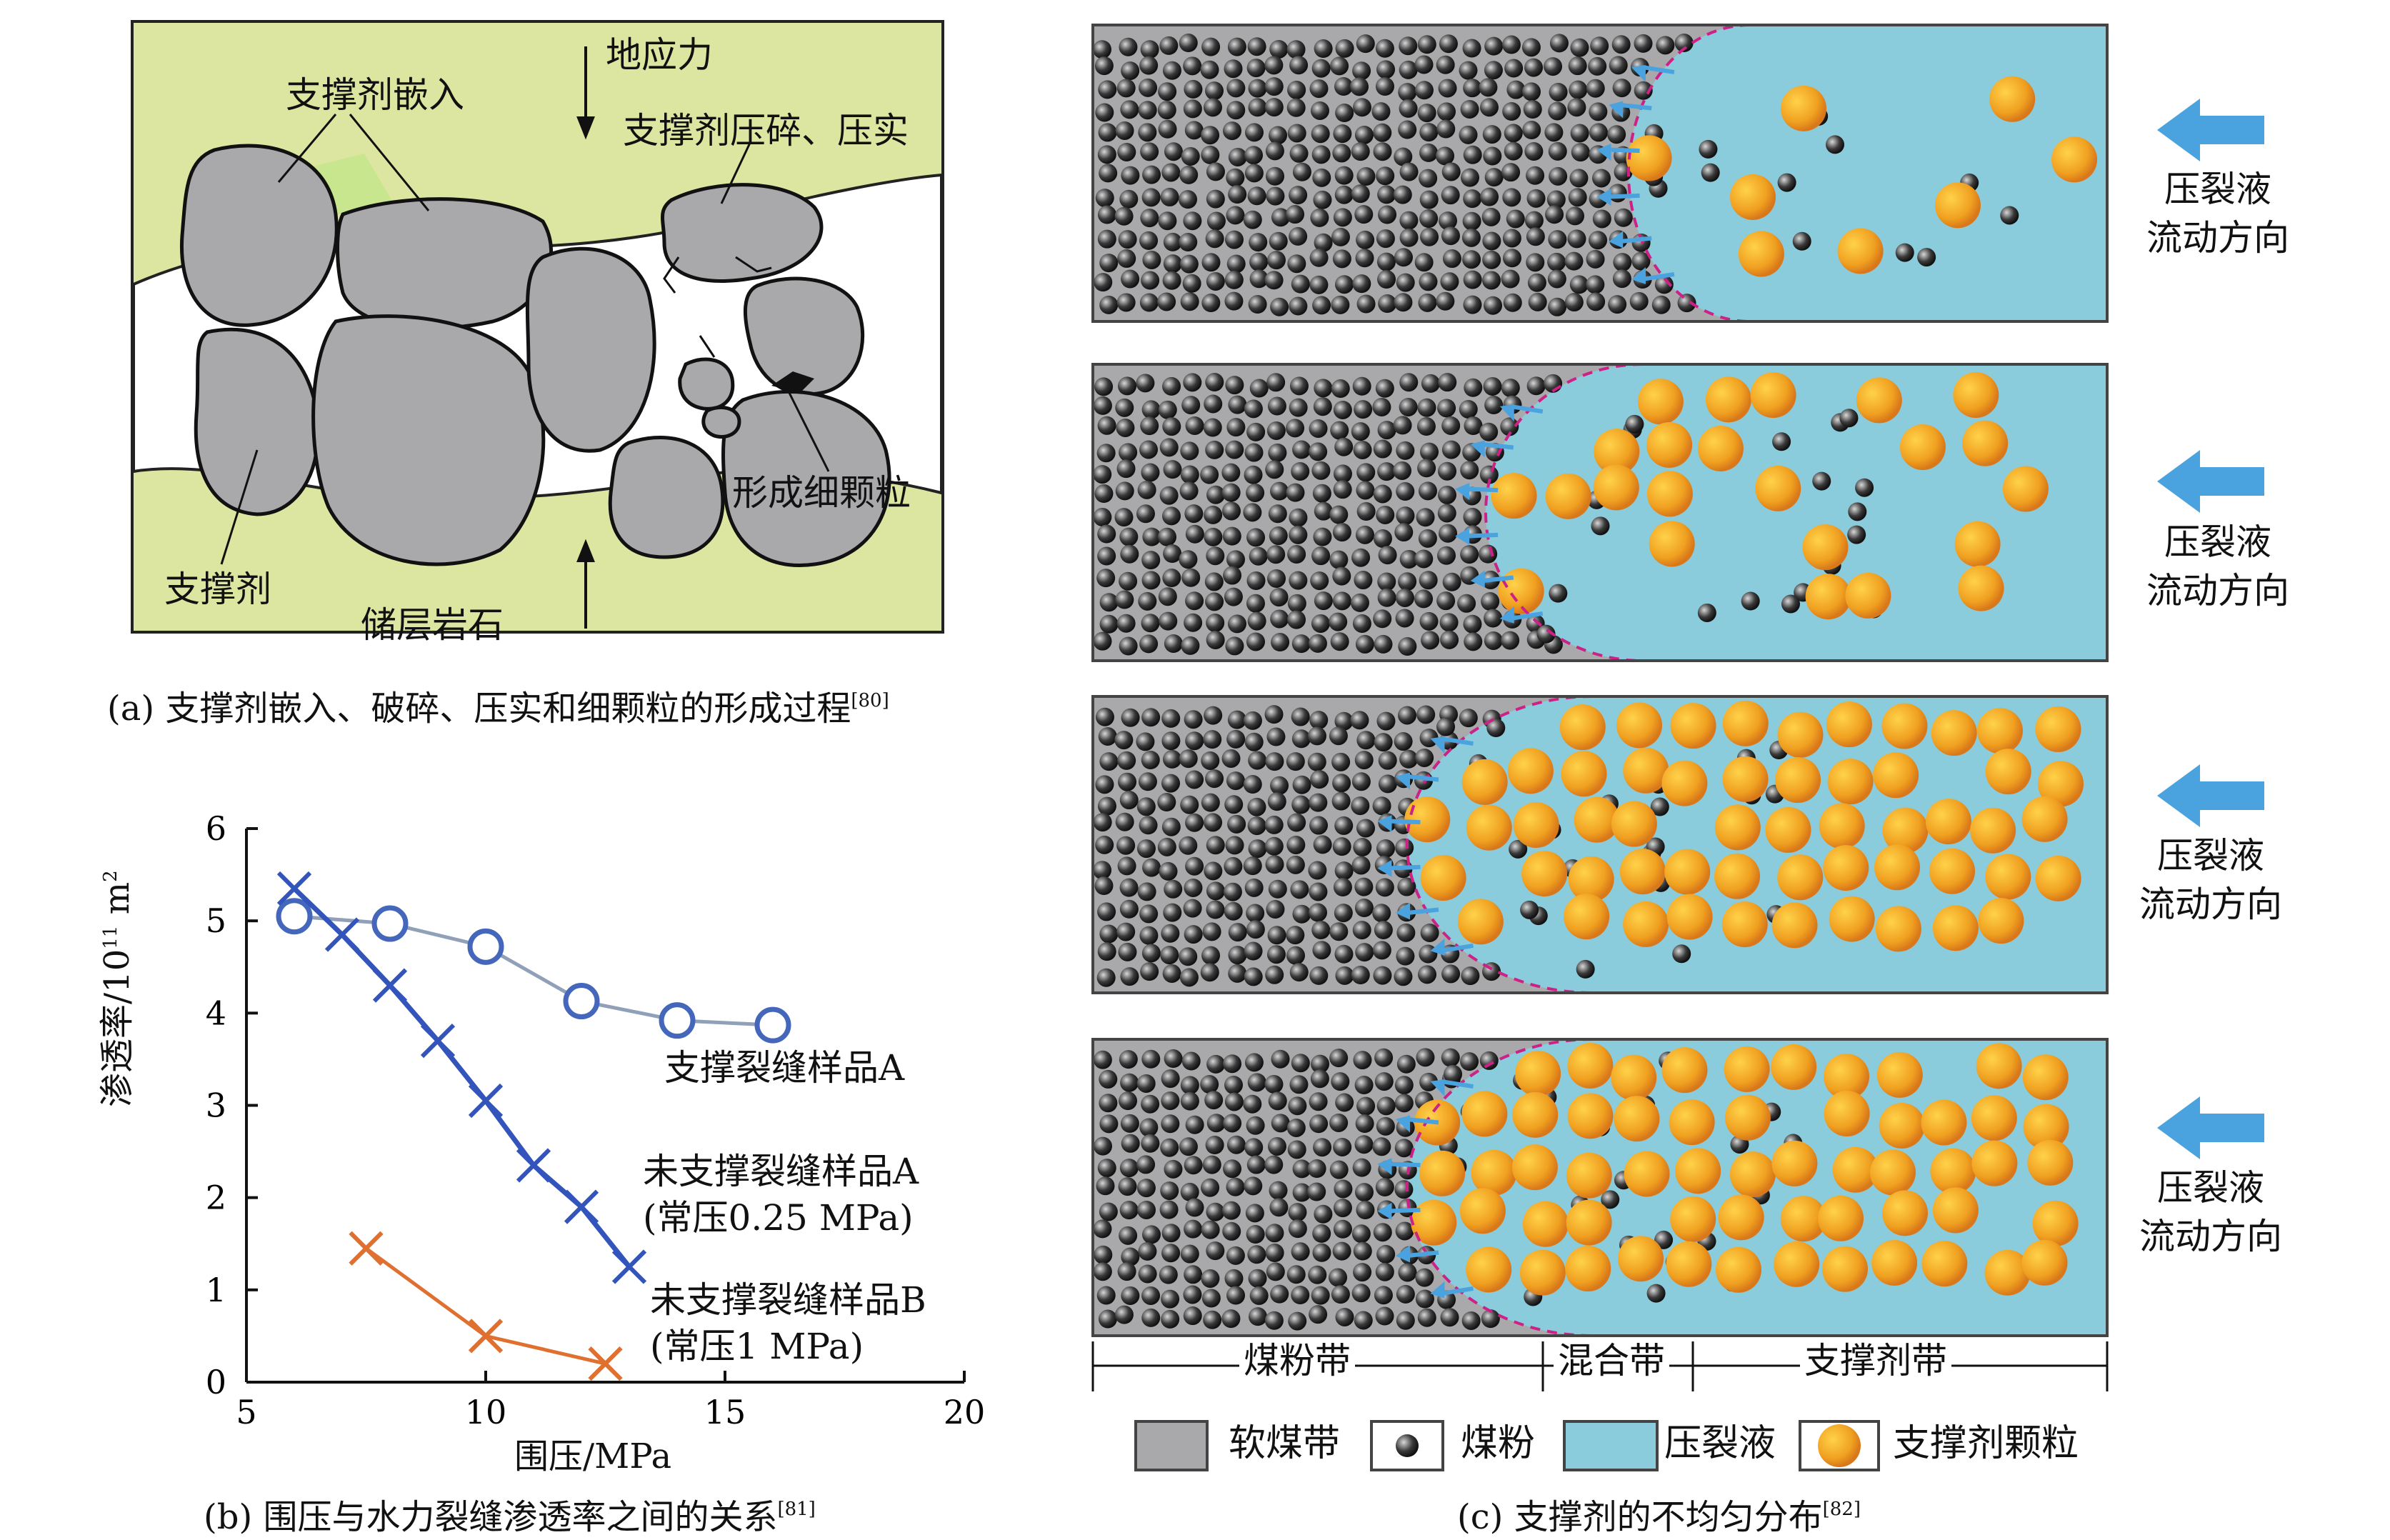 This screenshot has height=1540, width=2390. I want to click on flow-label-4: 压裂液 流动方向, so click(2210, 1212).